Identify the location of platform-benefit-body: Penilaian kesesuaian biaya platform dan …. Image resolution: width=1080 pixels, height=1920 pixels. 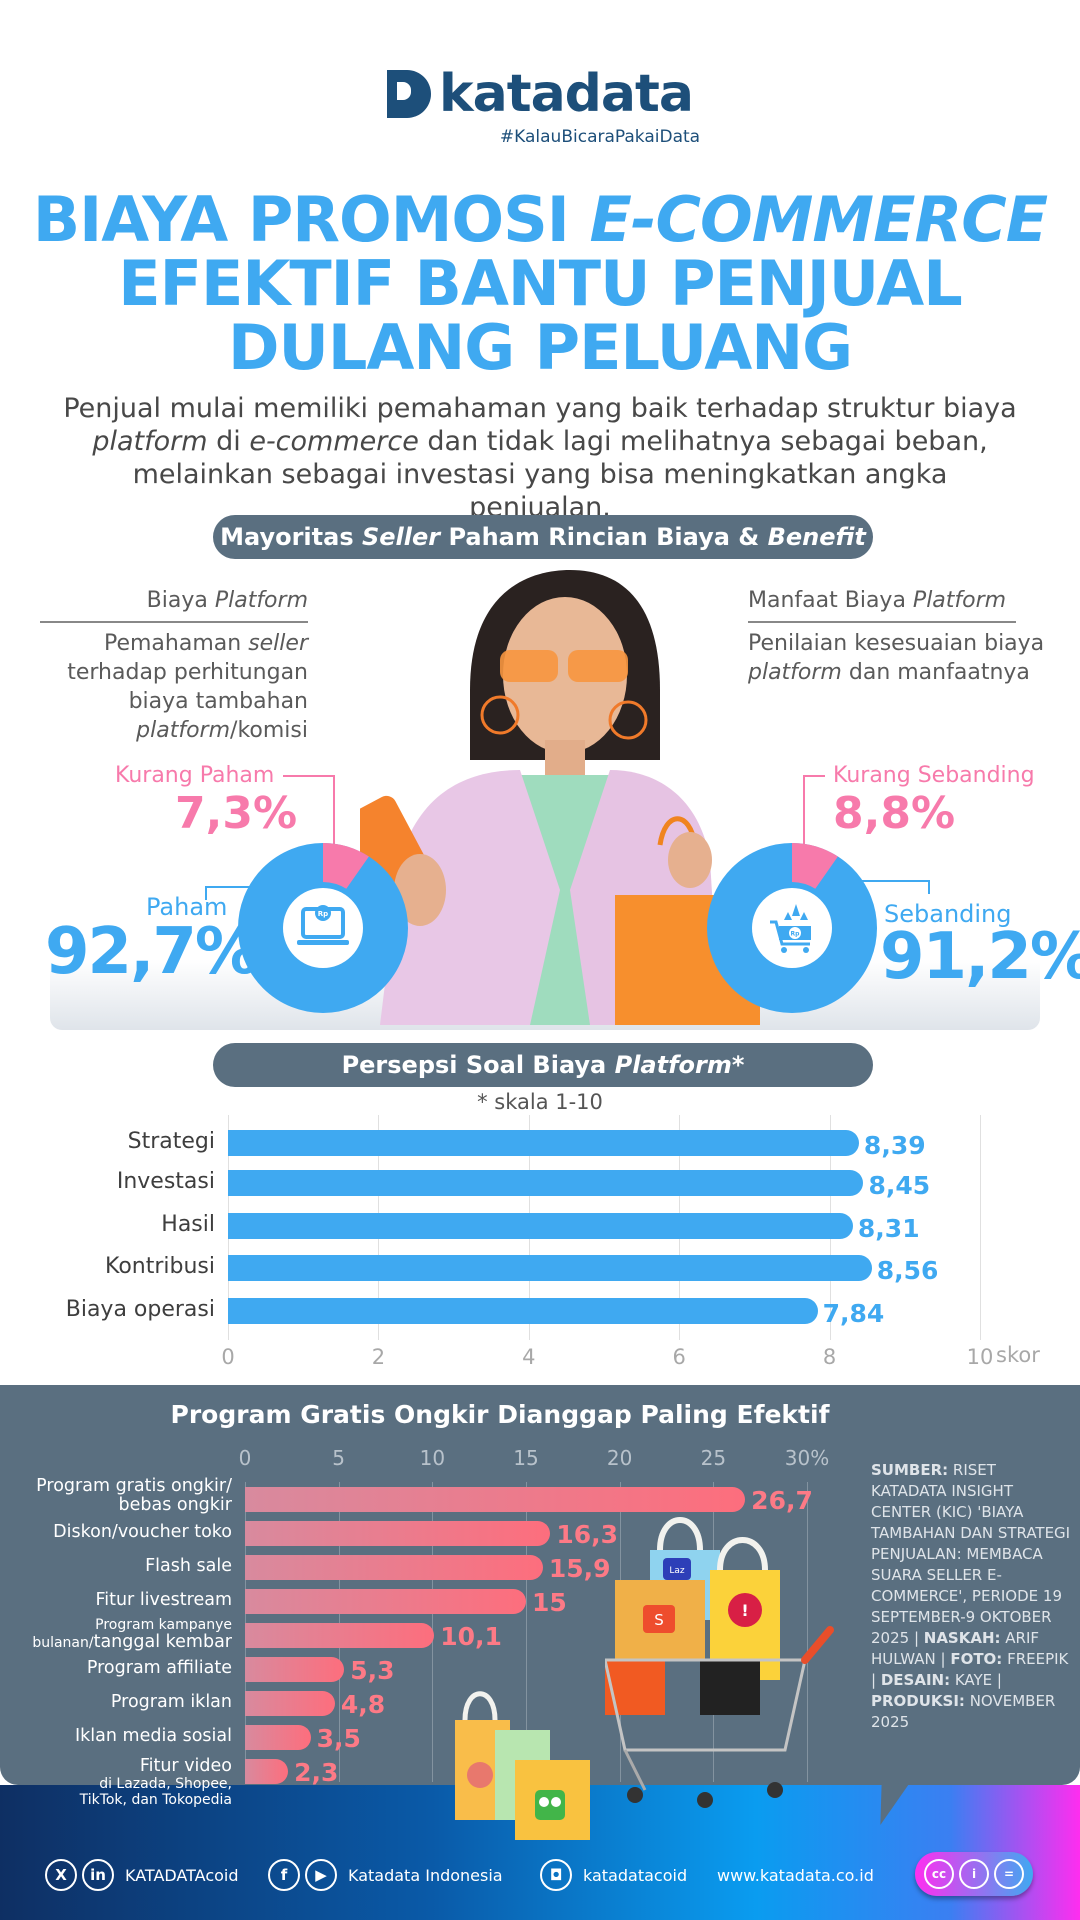
(896, 658).